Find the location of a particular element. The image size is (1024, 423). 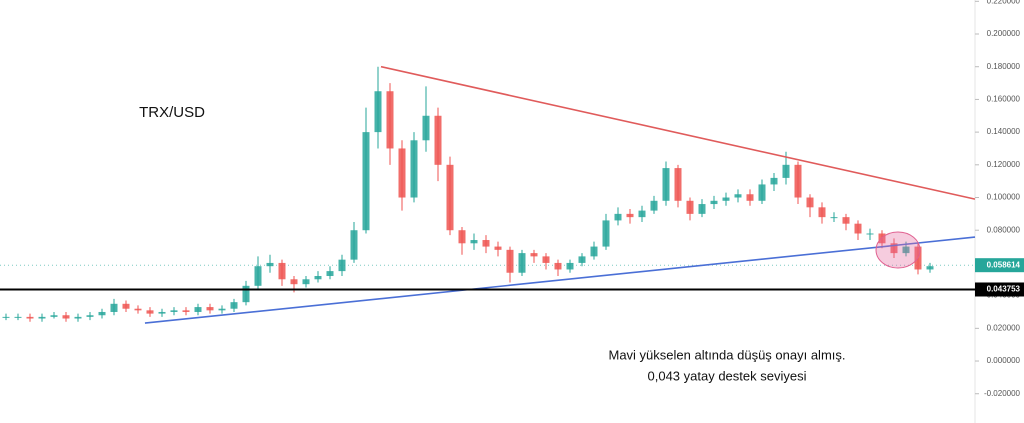

y-tick-label: -0.020000 is located at coordinates (1002, 393).